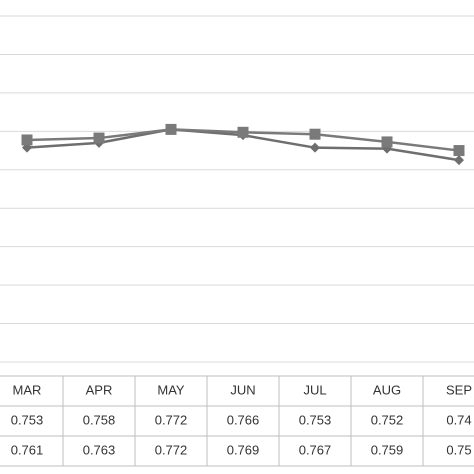 This screenshot has width=474, height=474. Describe the element at coordinates (243, 449) in the screenshot. I see `table-value: 0.769` at that location.